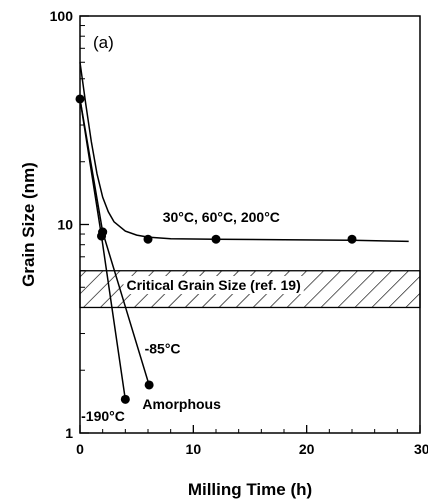 The width and height of the screenshot is (428, 503). I want to click on x-axis-title: Milling Time (h), so click(250, 489).